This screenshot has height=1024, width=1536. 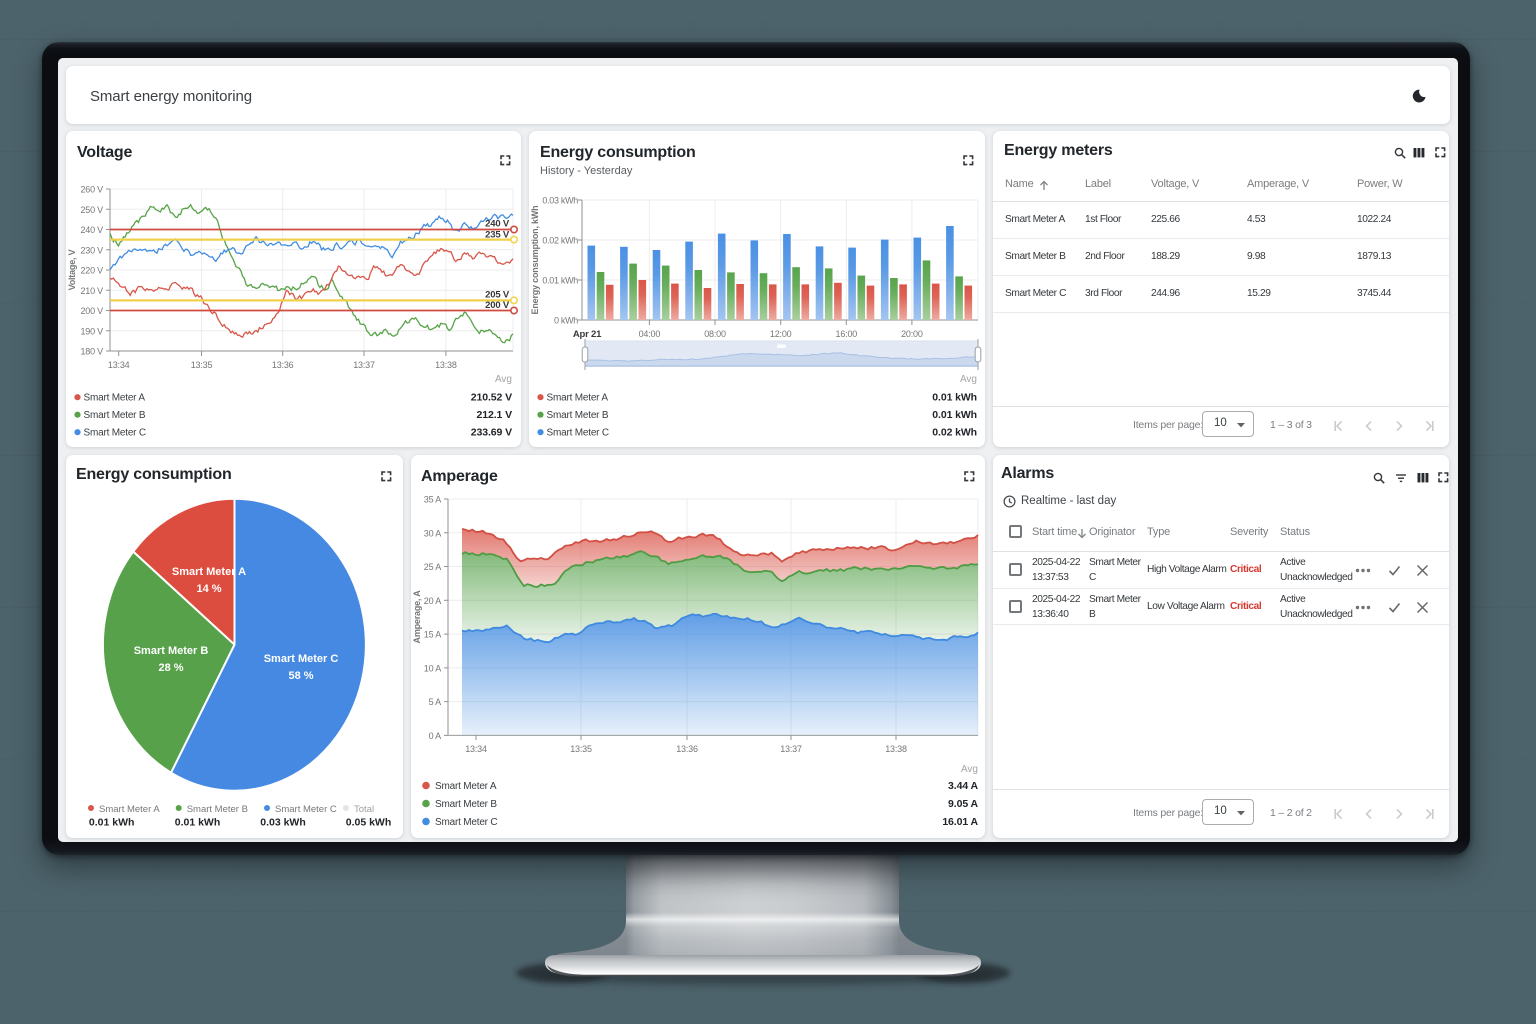 What do you see at coordinates (72, 269) in the screenshot?
I see `svg-text: Voltage, V` at bounding box center [72, 269].